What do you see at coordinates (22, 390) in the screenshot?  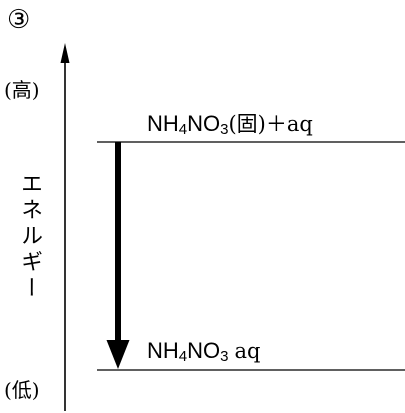 I see `axis-low-label: (低)` at bounding box center [22, 390].